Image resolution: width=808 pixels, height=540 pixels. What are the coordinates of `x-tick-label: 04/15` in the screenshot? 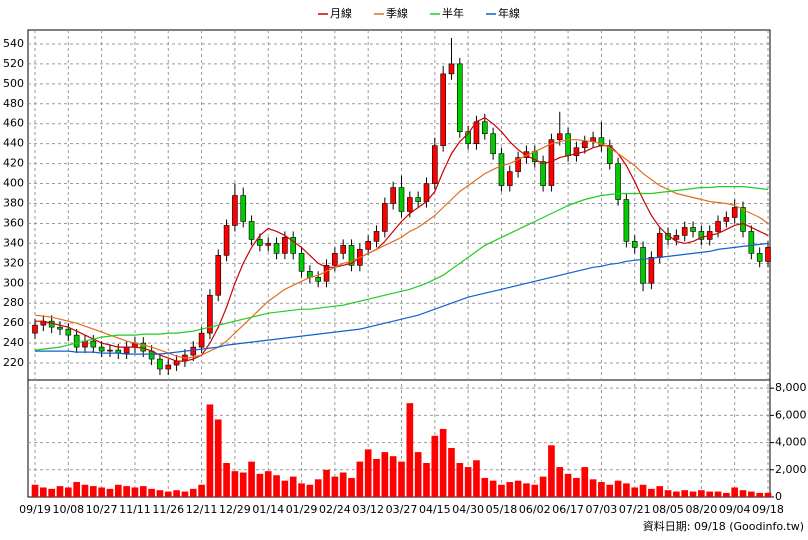 It's located at (435, 509).